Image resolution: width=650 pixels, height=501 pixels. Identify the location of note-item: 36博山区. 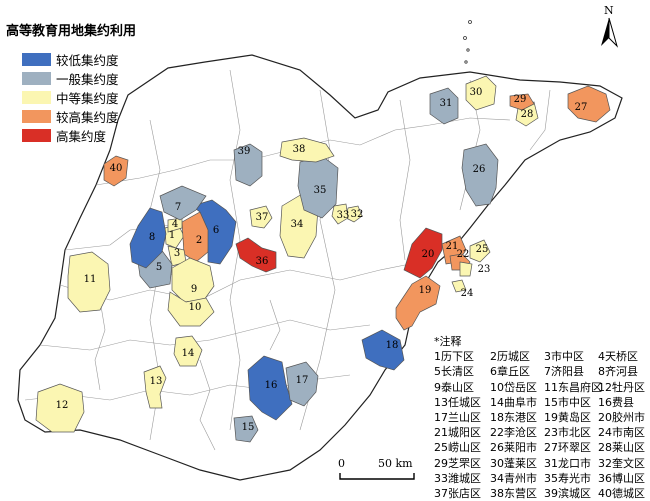
(621, 478).